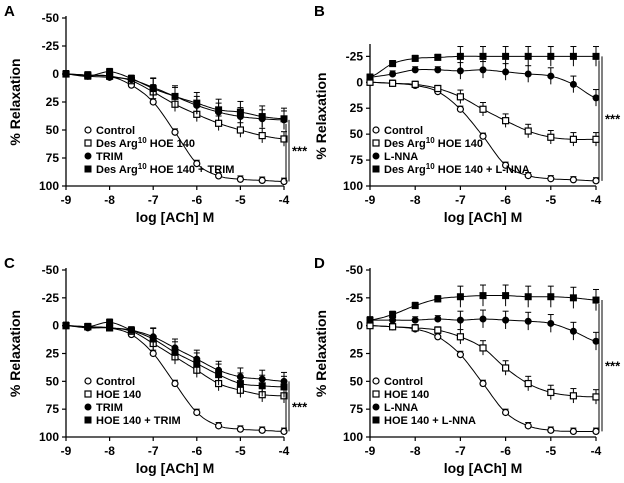 This screenshot has width=624, height=483. Describe the element at coordinates (357, 354) in the screenshot. I see `y-tick-label: 25` at that location.